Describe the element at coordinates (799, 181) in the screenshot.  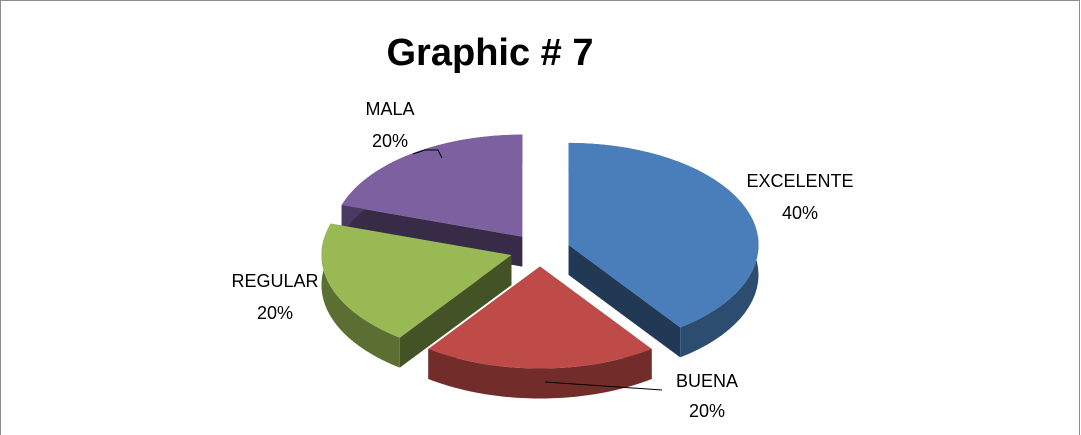
I see `category-label: EXCELENTE` at that location.